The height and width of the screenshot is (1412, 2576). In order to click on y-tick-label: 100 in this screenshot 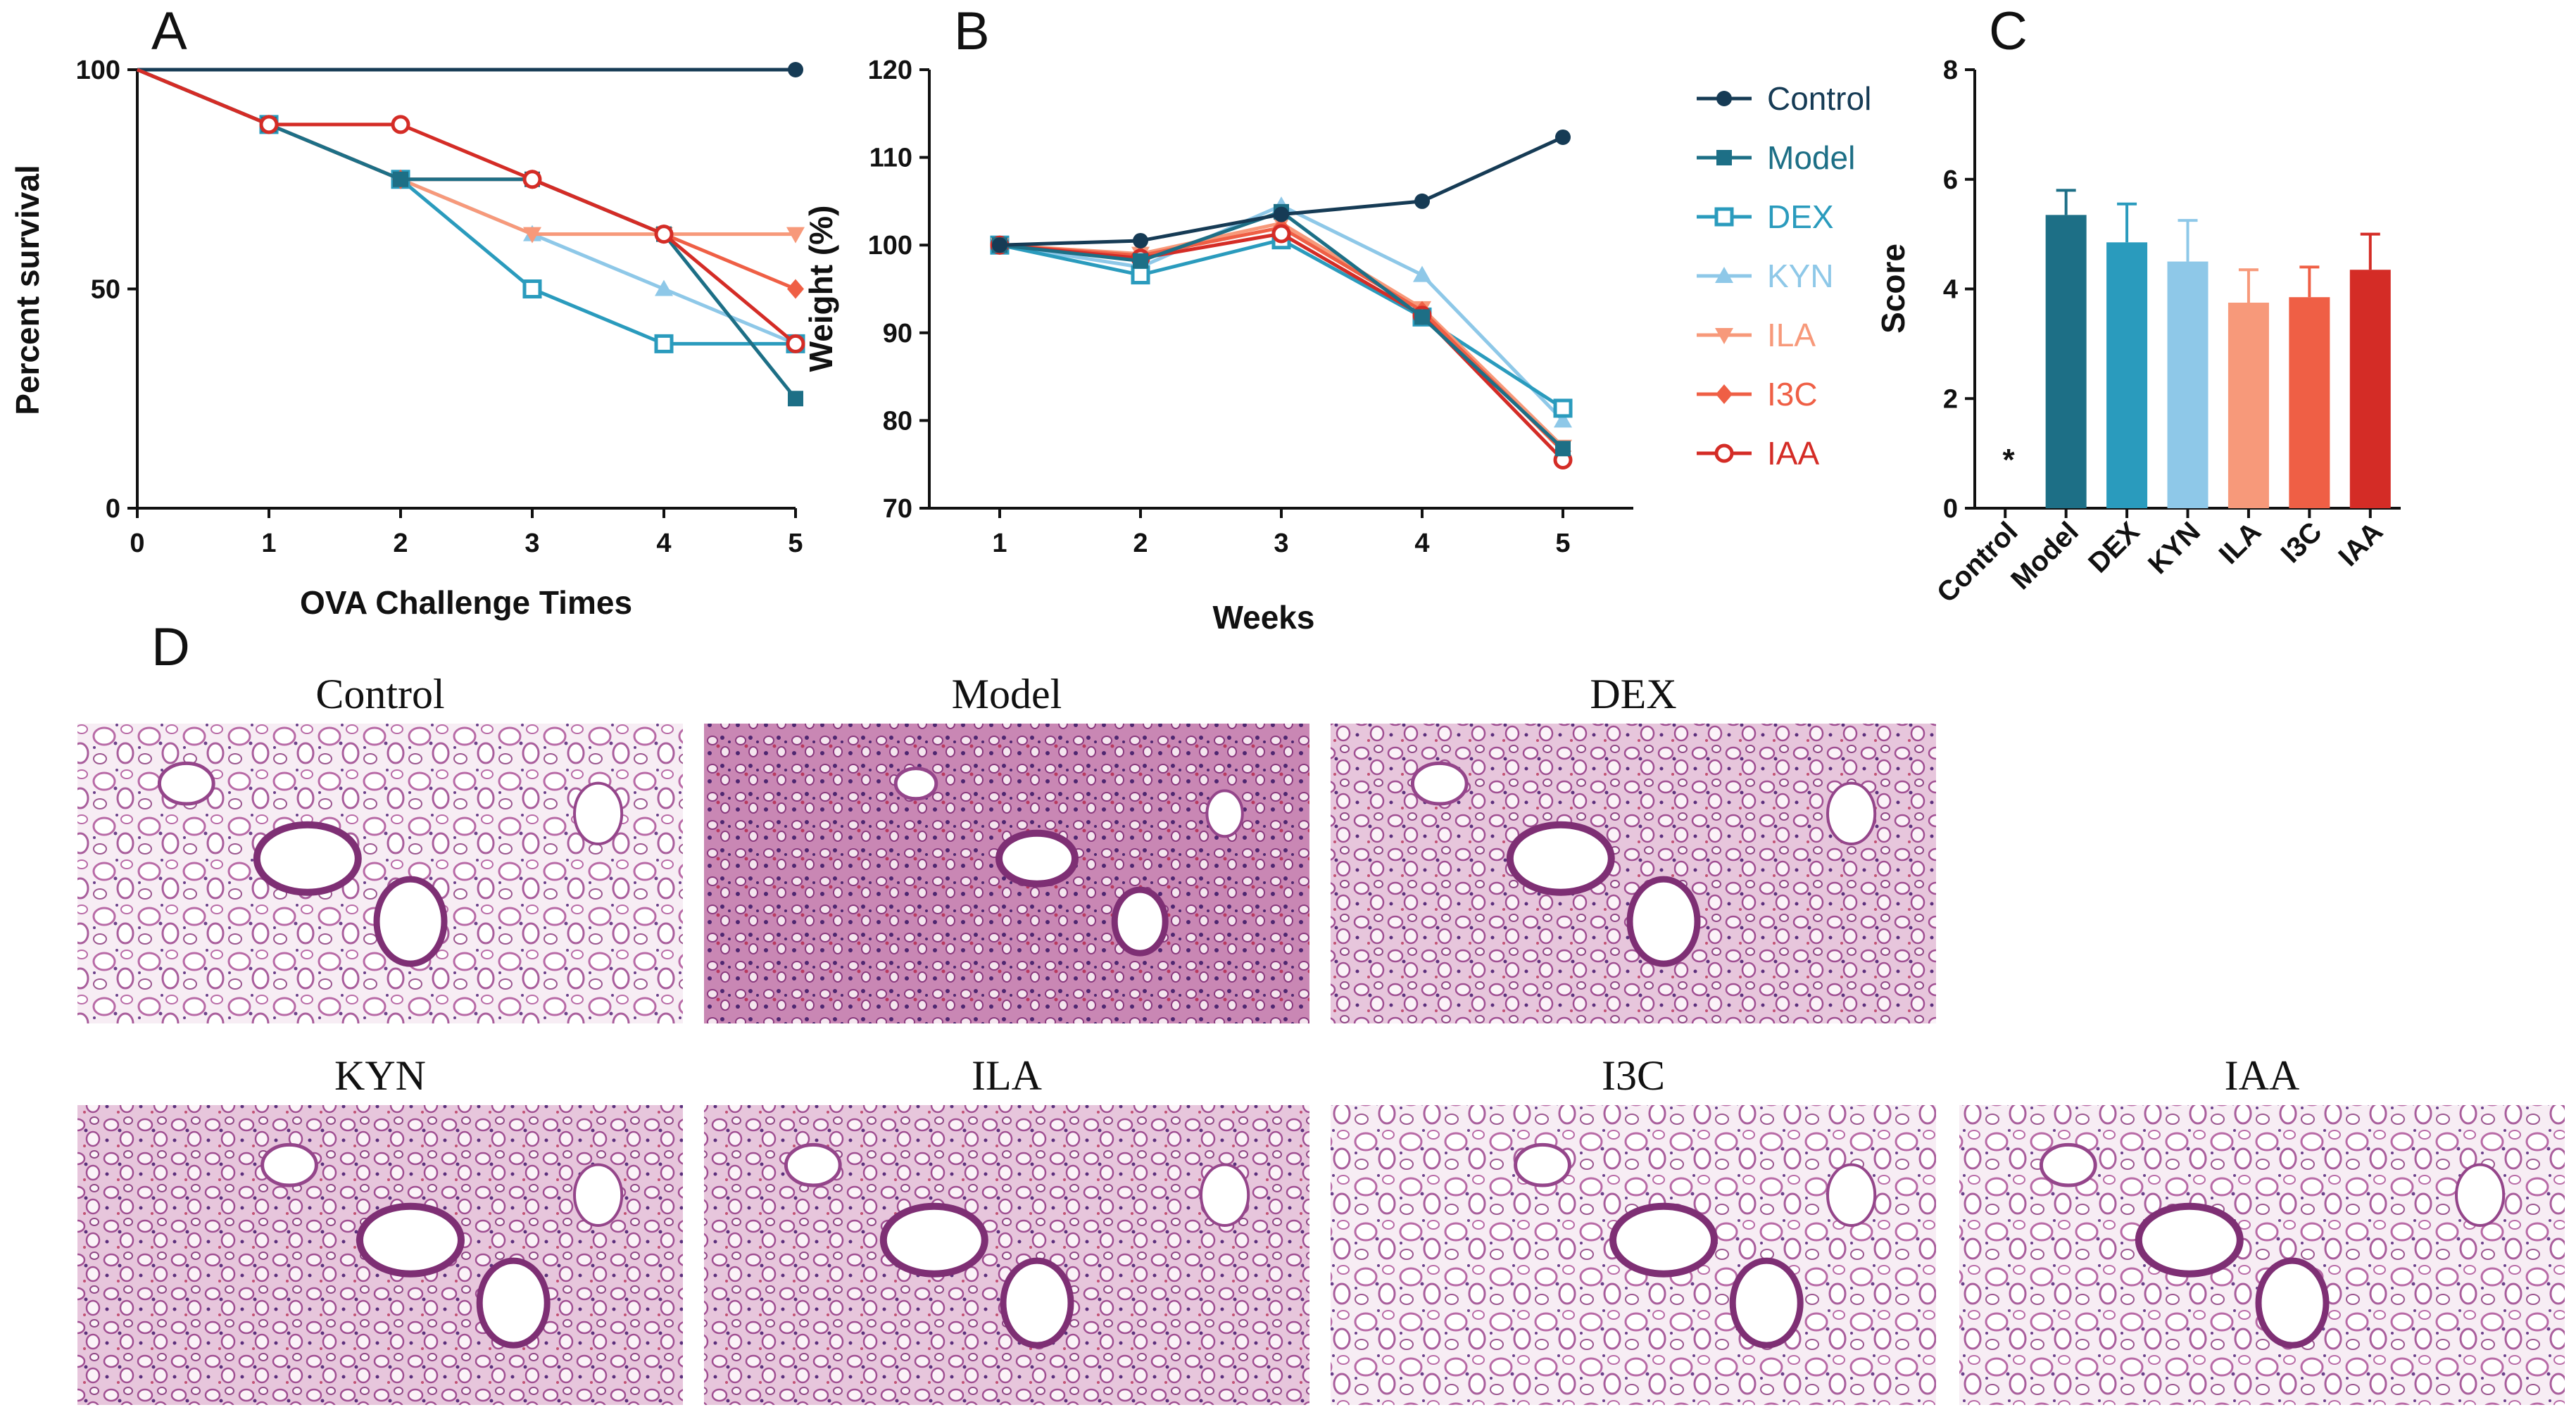, I will do `click(890, 245)`.